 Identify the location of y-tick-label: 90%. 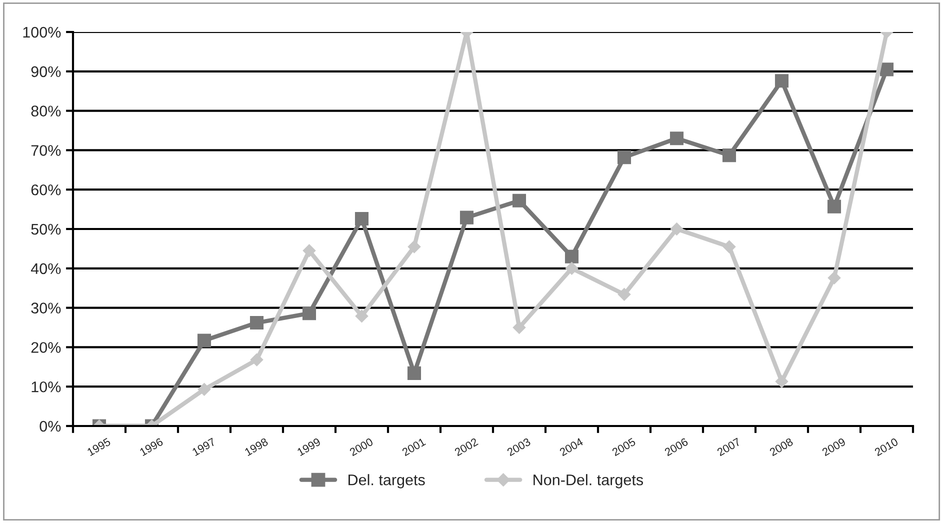
(46, 72).